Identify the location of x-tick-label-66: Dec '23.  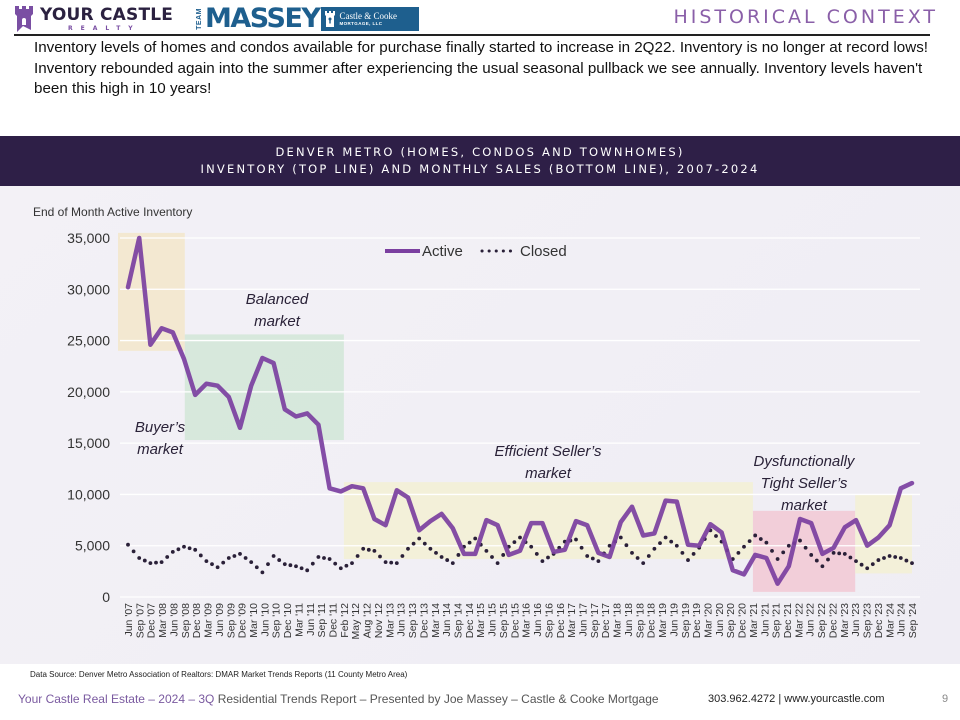
(879, 620).